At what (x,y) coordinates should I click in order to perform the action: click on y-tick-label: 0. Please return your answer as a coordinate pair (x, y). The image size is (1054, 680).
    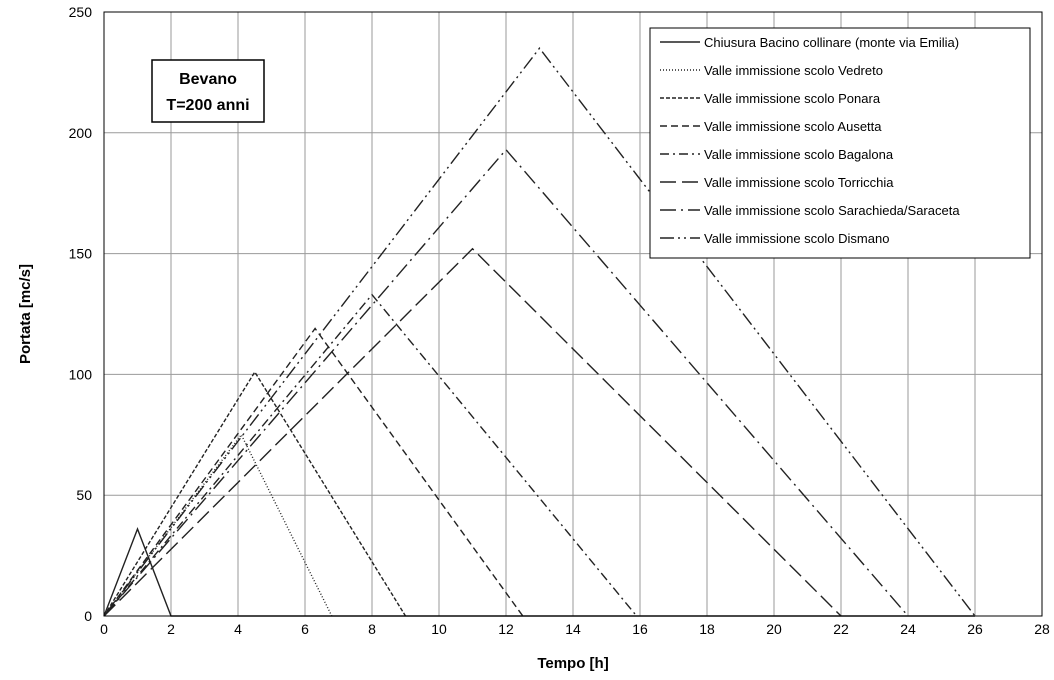
    Looking at the image, I should click on (88, 616).